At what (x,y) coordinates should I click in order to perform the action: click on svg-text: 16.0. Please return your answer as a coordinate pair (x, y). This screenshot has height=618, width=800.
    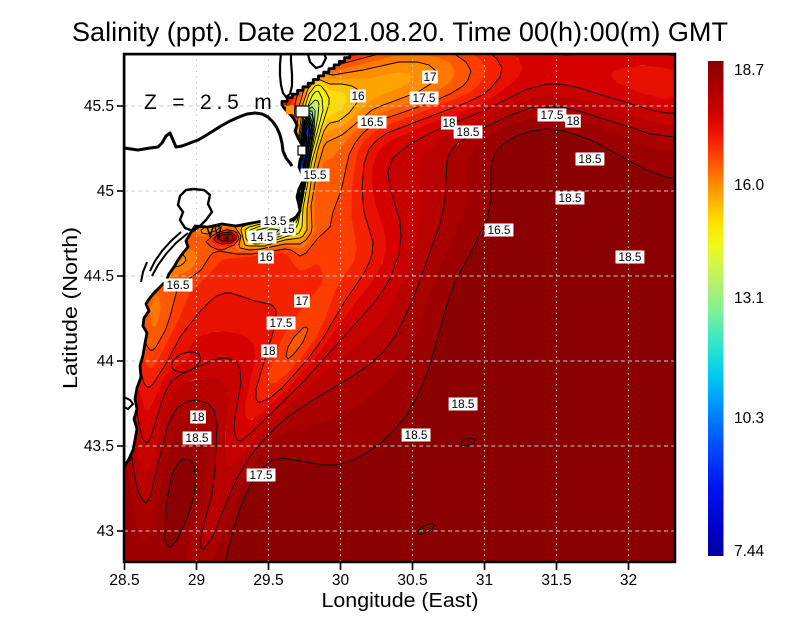
    Looking at the image, I should click on (749, 185).